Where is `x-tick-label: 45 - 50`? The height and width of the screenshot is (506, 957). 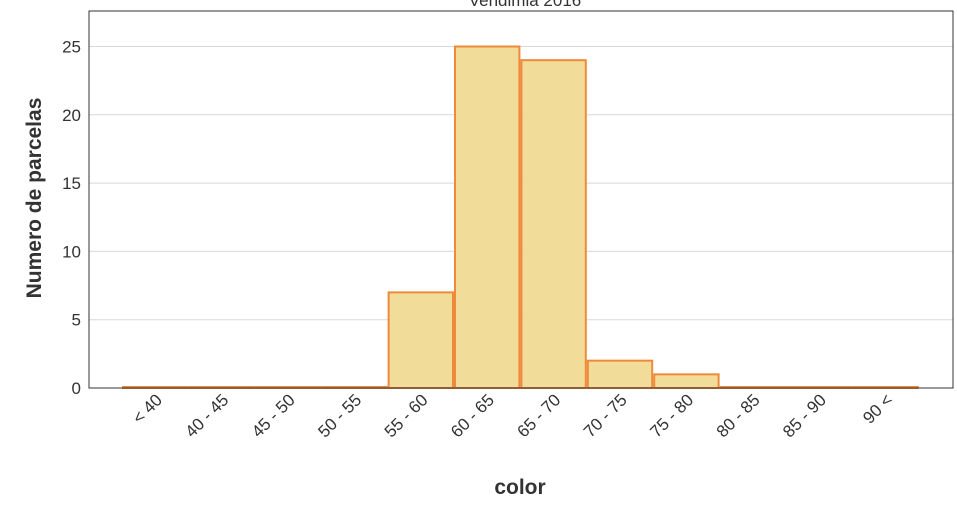 x-tick-label: 45 - 50 is located at coordinates (273, 415).